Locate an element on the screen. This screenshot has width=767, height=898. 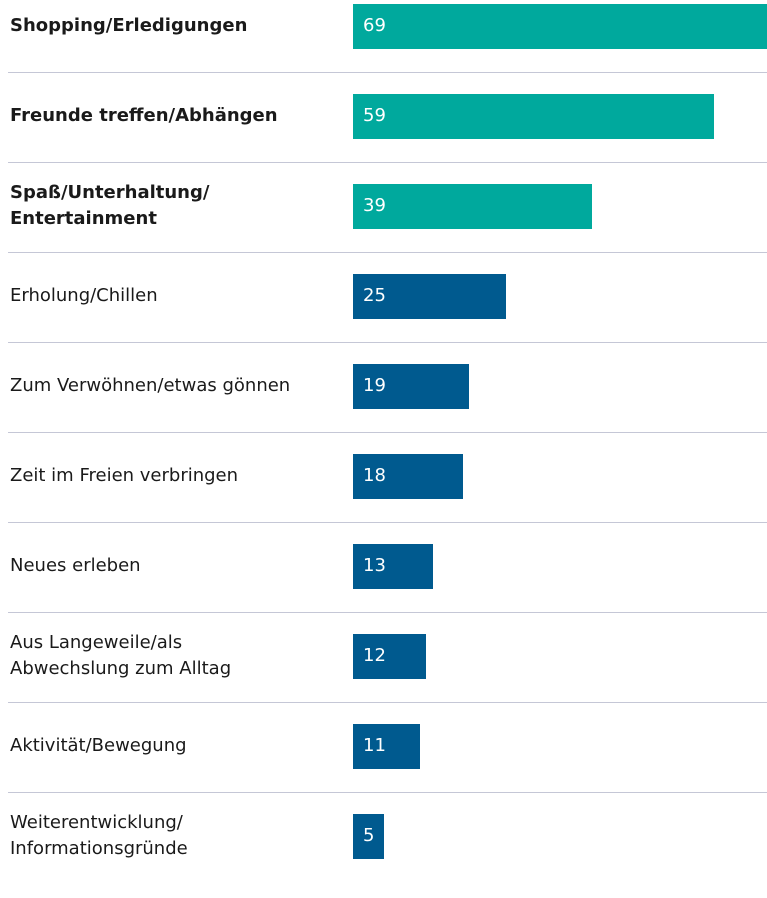
value-label: 11 is located at coordinates (374, 745).